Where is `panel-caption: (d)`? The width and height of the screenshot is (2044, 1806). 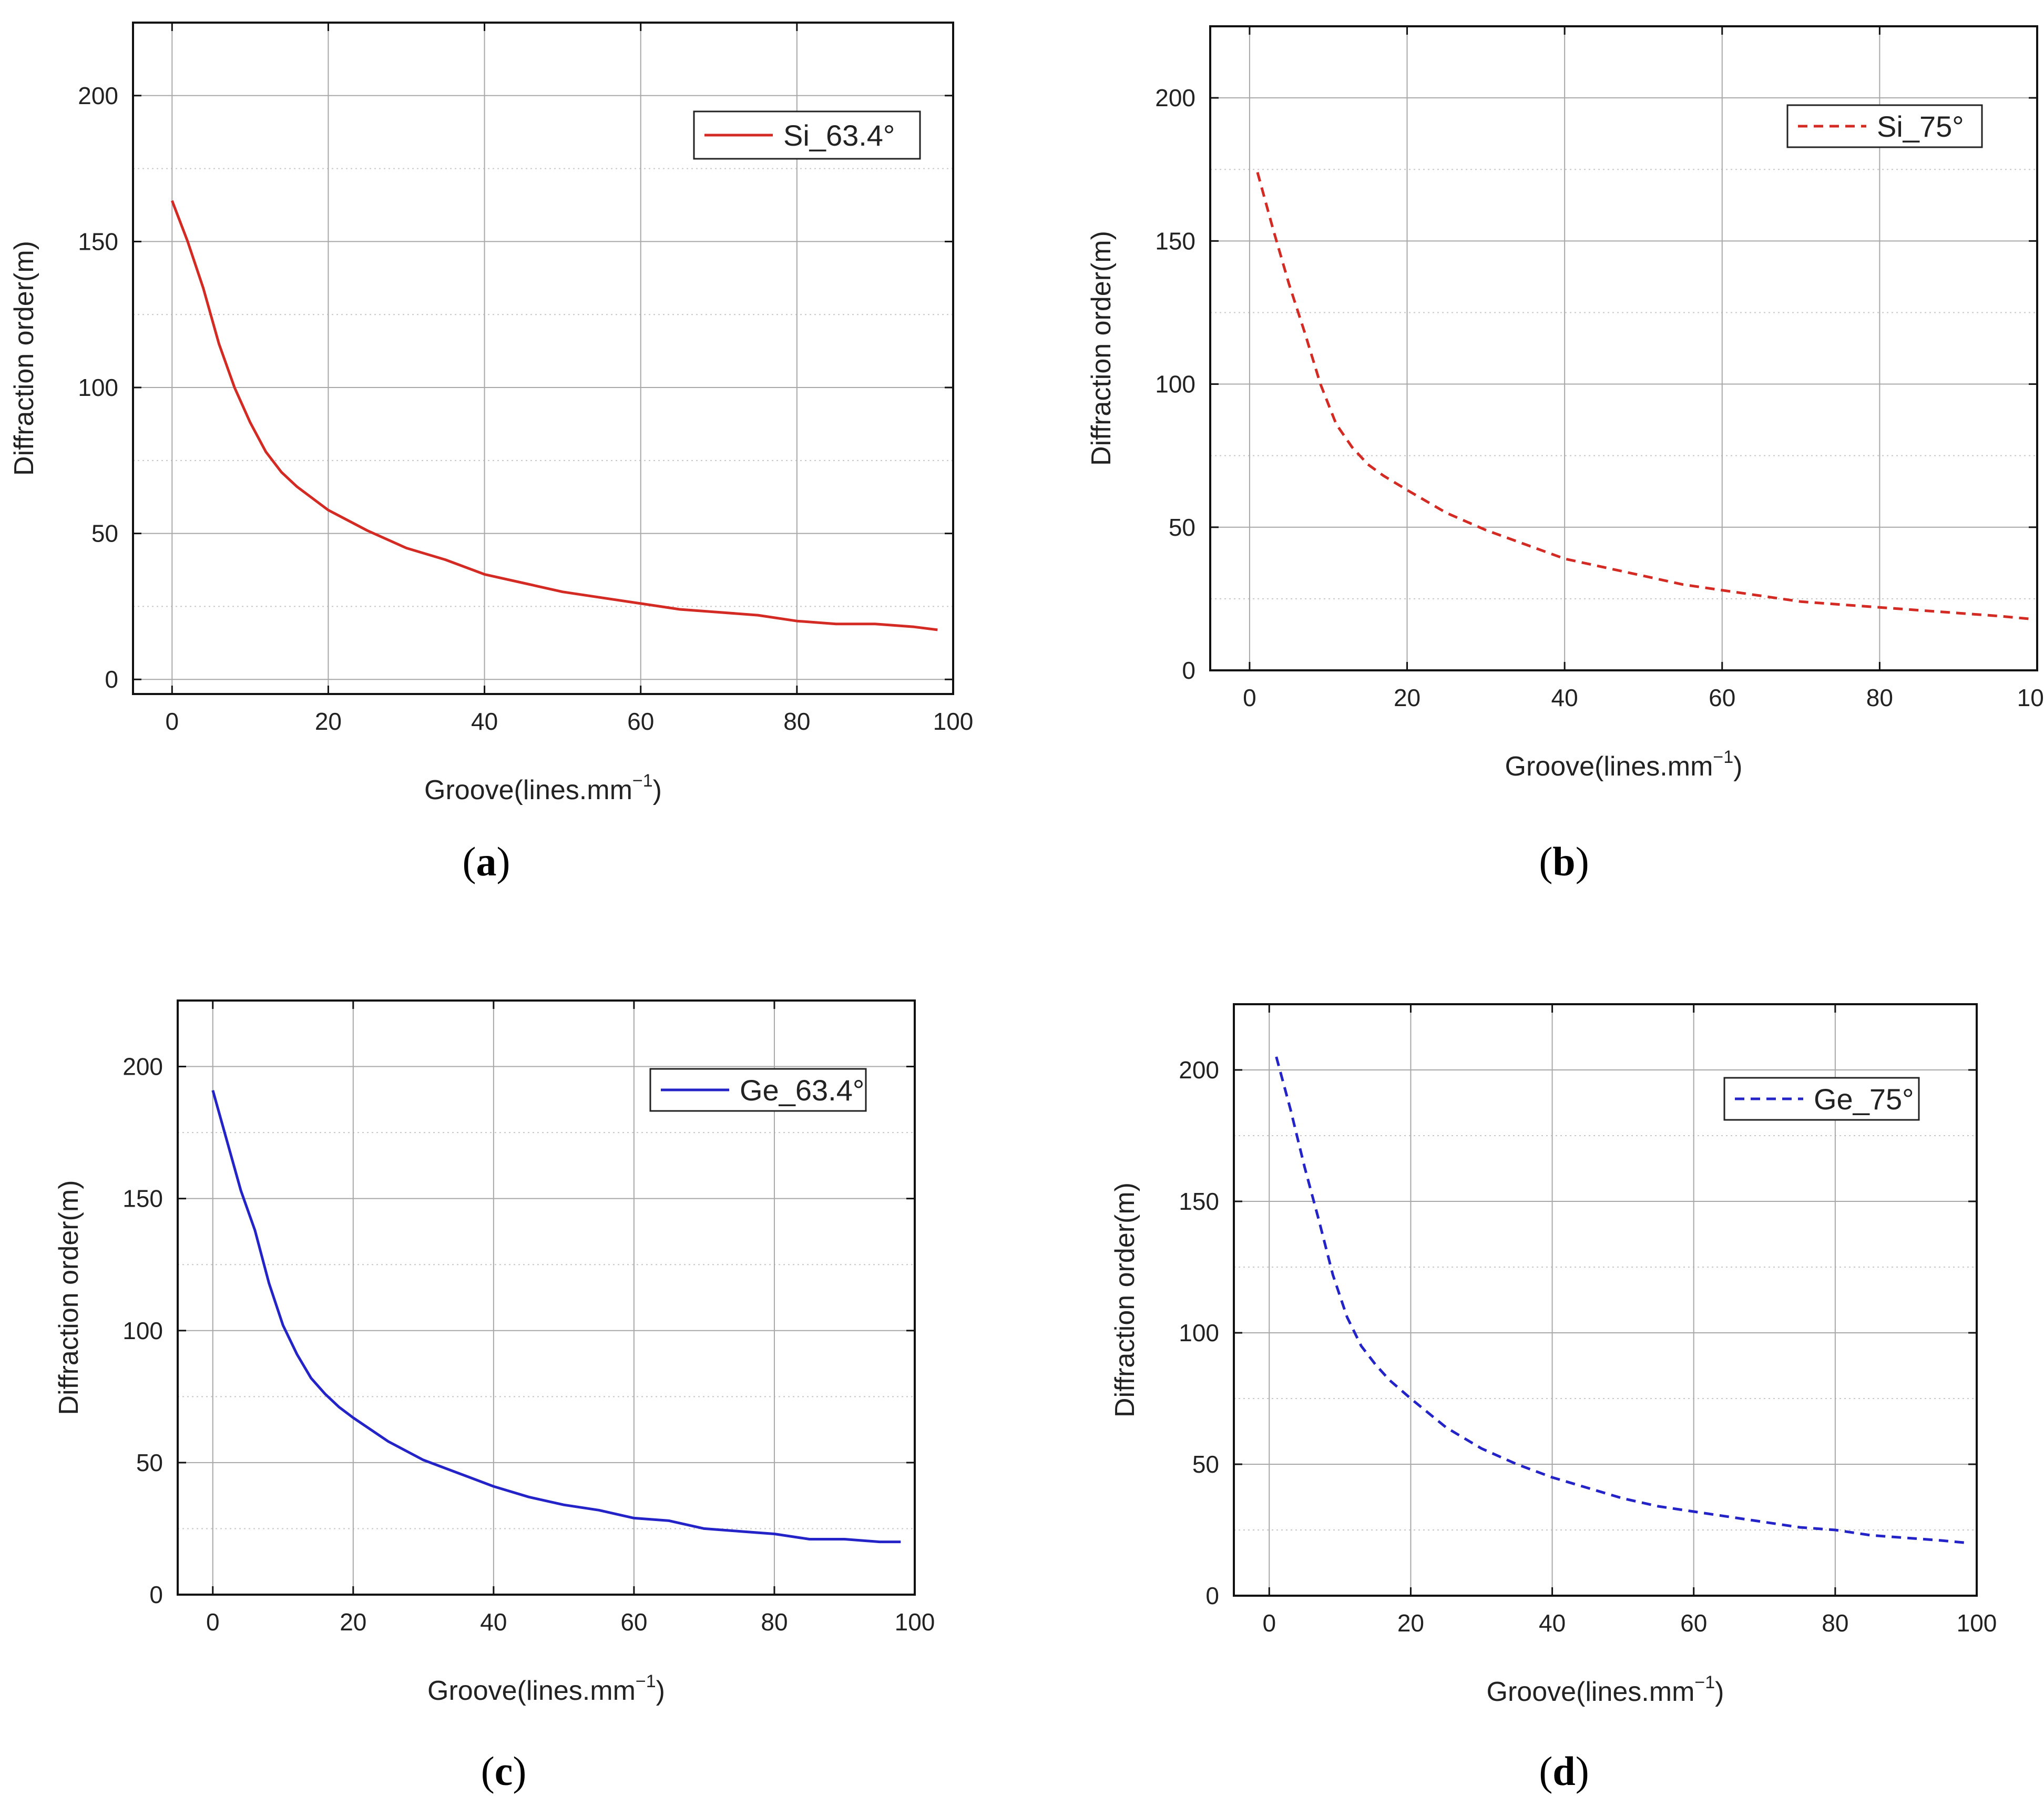 panel-caption: (d) is located at coordinates (1564, 1771).